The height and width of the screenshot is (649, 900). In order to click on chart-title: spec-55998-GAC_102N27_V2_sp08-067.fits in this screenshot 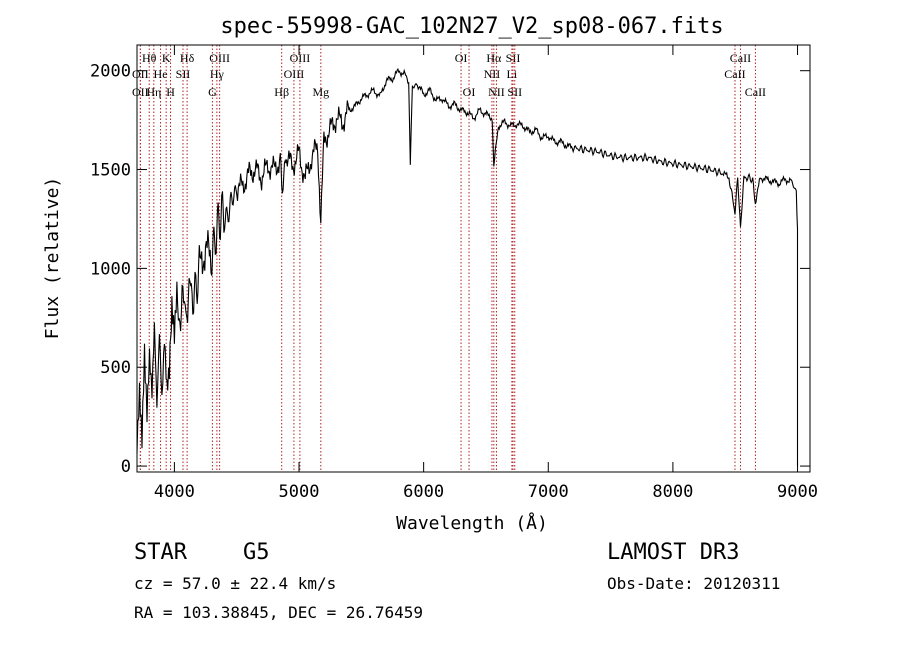, I will do `click(471, 26)`.